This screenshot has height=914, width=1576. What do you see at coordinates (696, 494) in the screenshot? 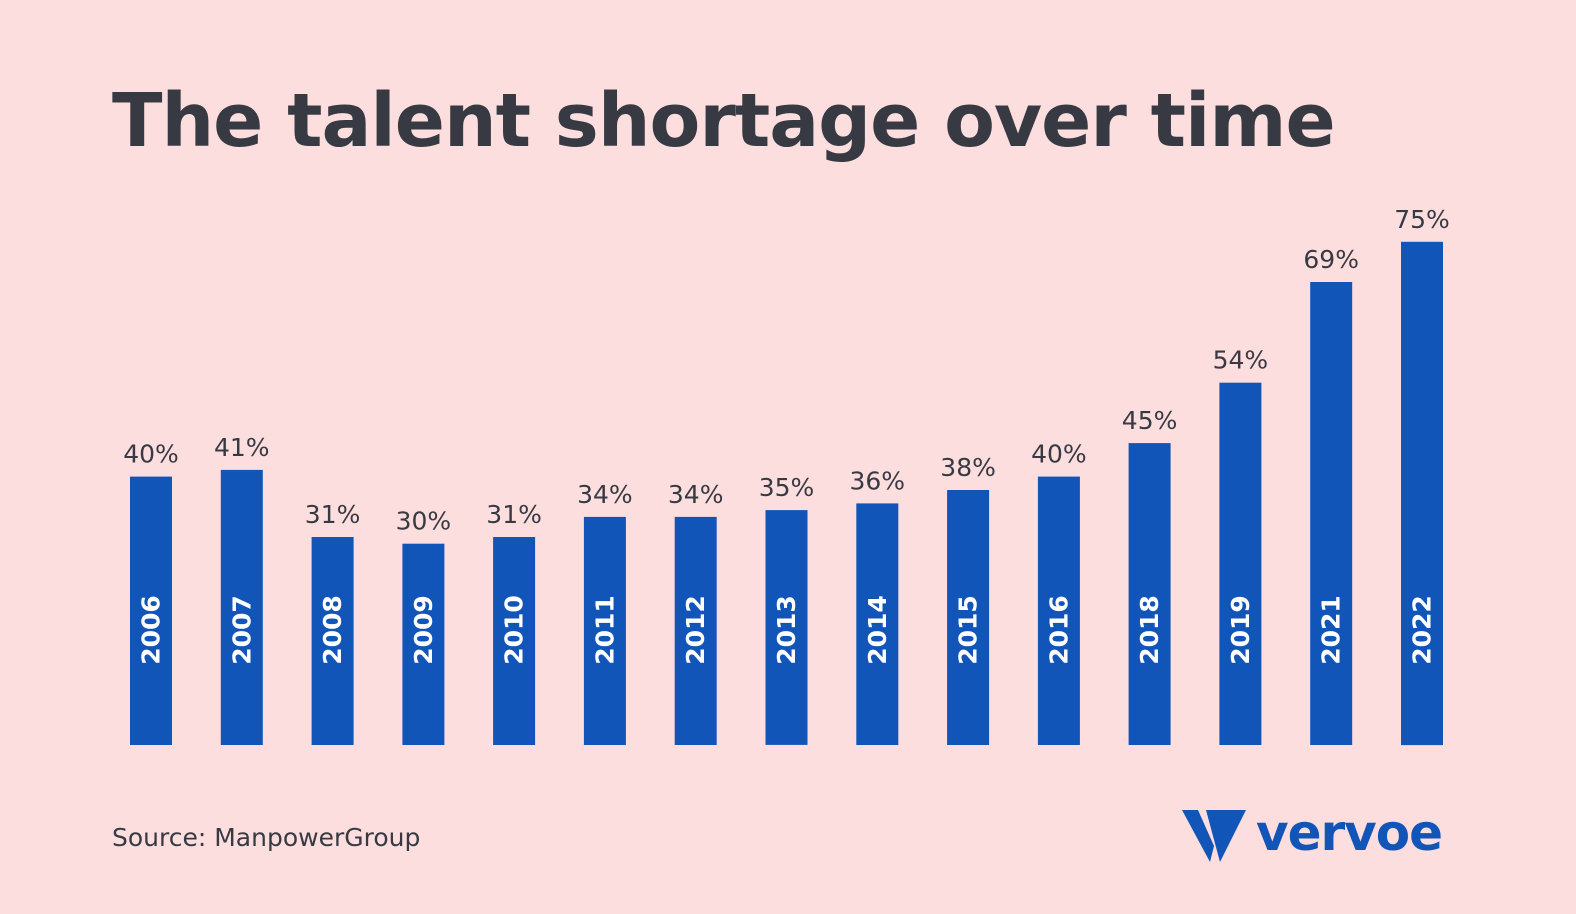
I see `value-label-2012: 34%` at bounding box center [696, 494].